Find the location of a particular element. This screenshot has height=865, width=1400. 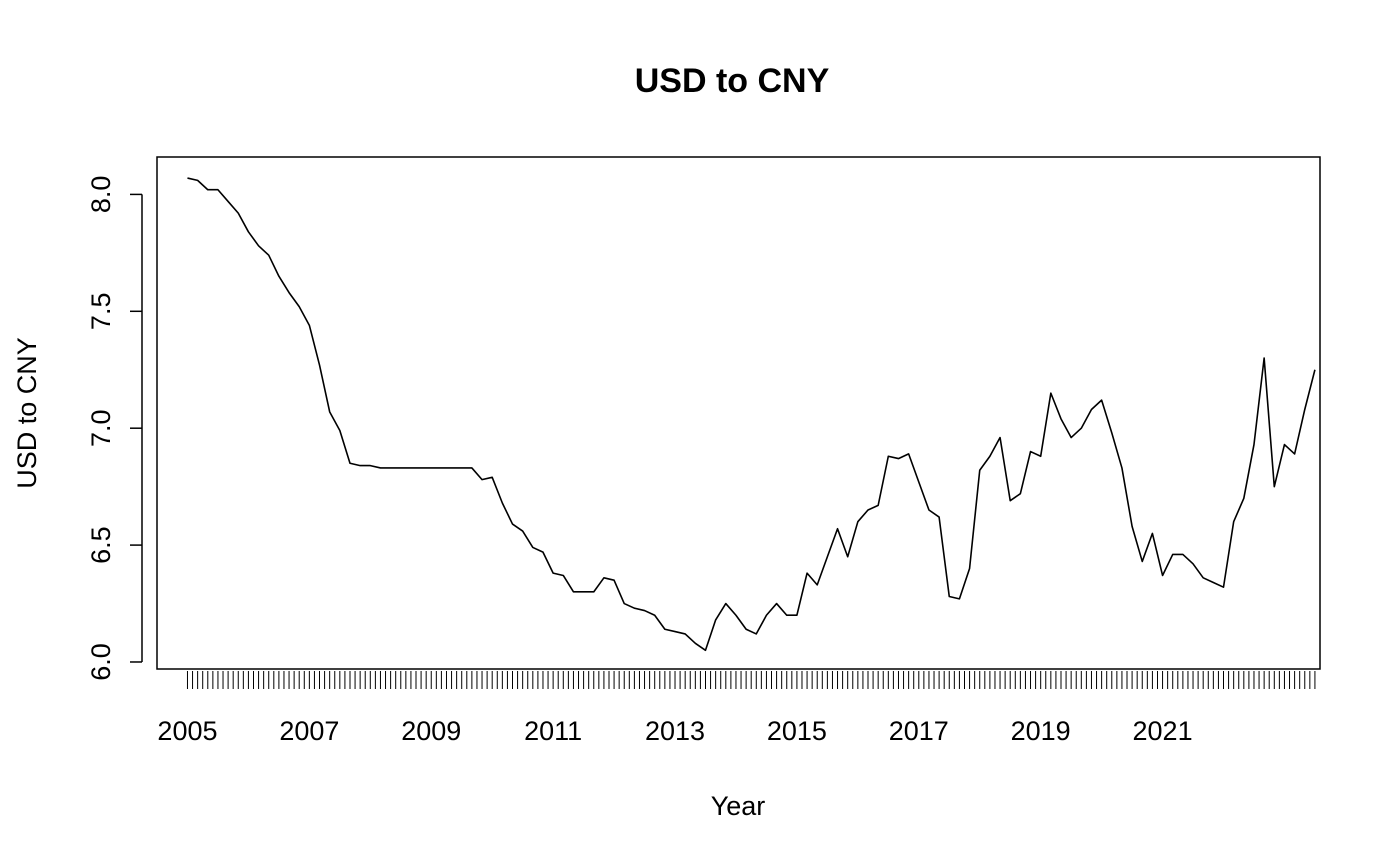

x-tick-label: 2011 is located at coordinates (553, 731).